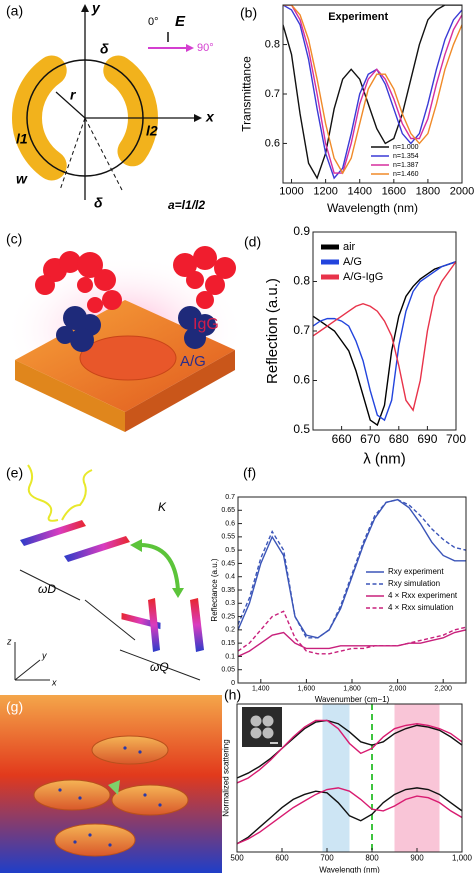 This screenshot has width=474, height=873. What do you see at coordinates (307, 688) in the screenshot?
I see `x-tick-label: 1,600` at bounding box center [307, 688].